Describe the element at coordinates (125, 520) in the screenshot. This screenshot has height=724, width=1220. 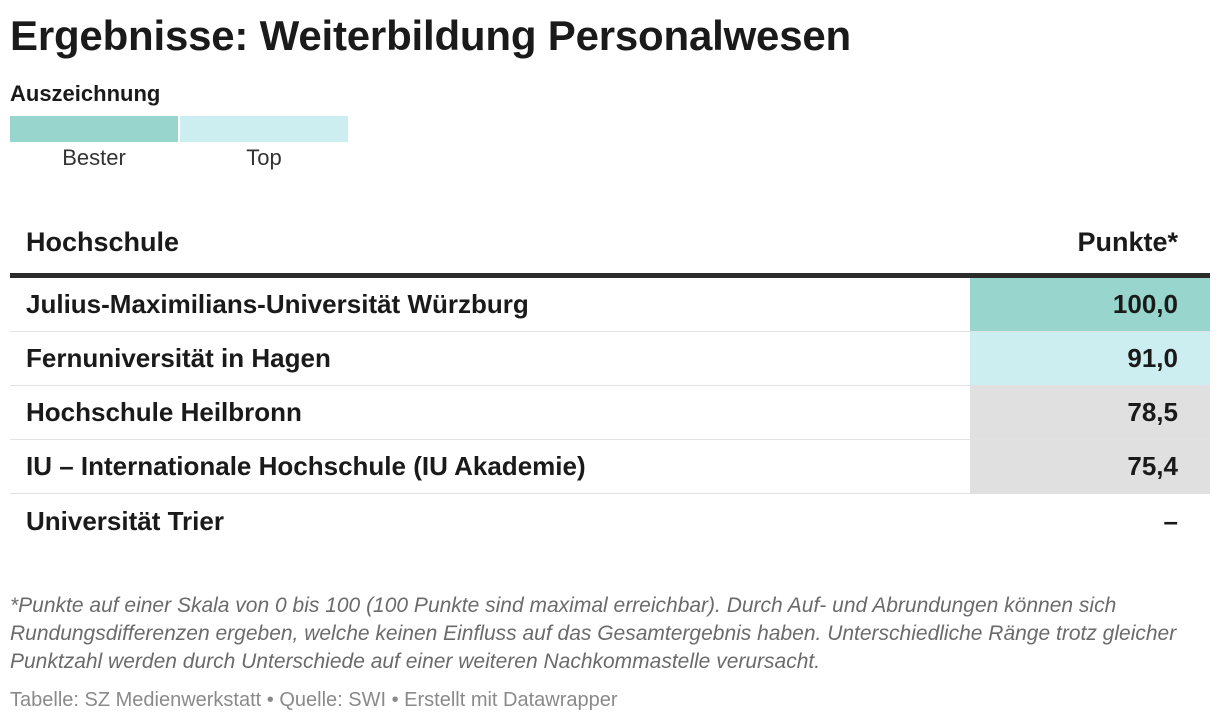
I see `row-hochschule-name: Universität Trier` at that location.